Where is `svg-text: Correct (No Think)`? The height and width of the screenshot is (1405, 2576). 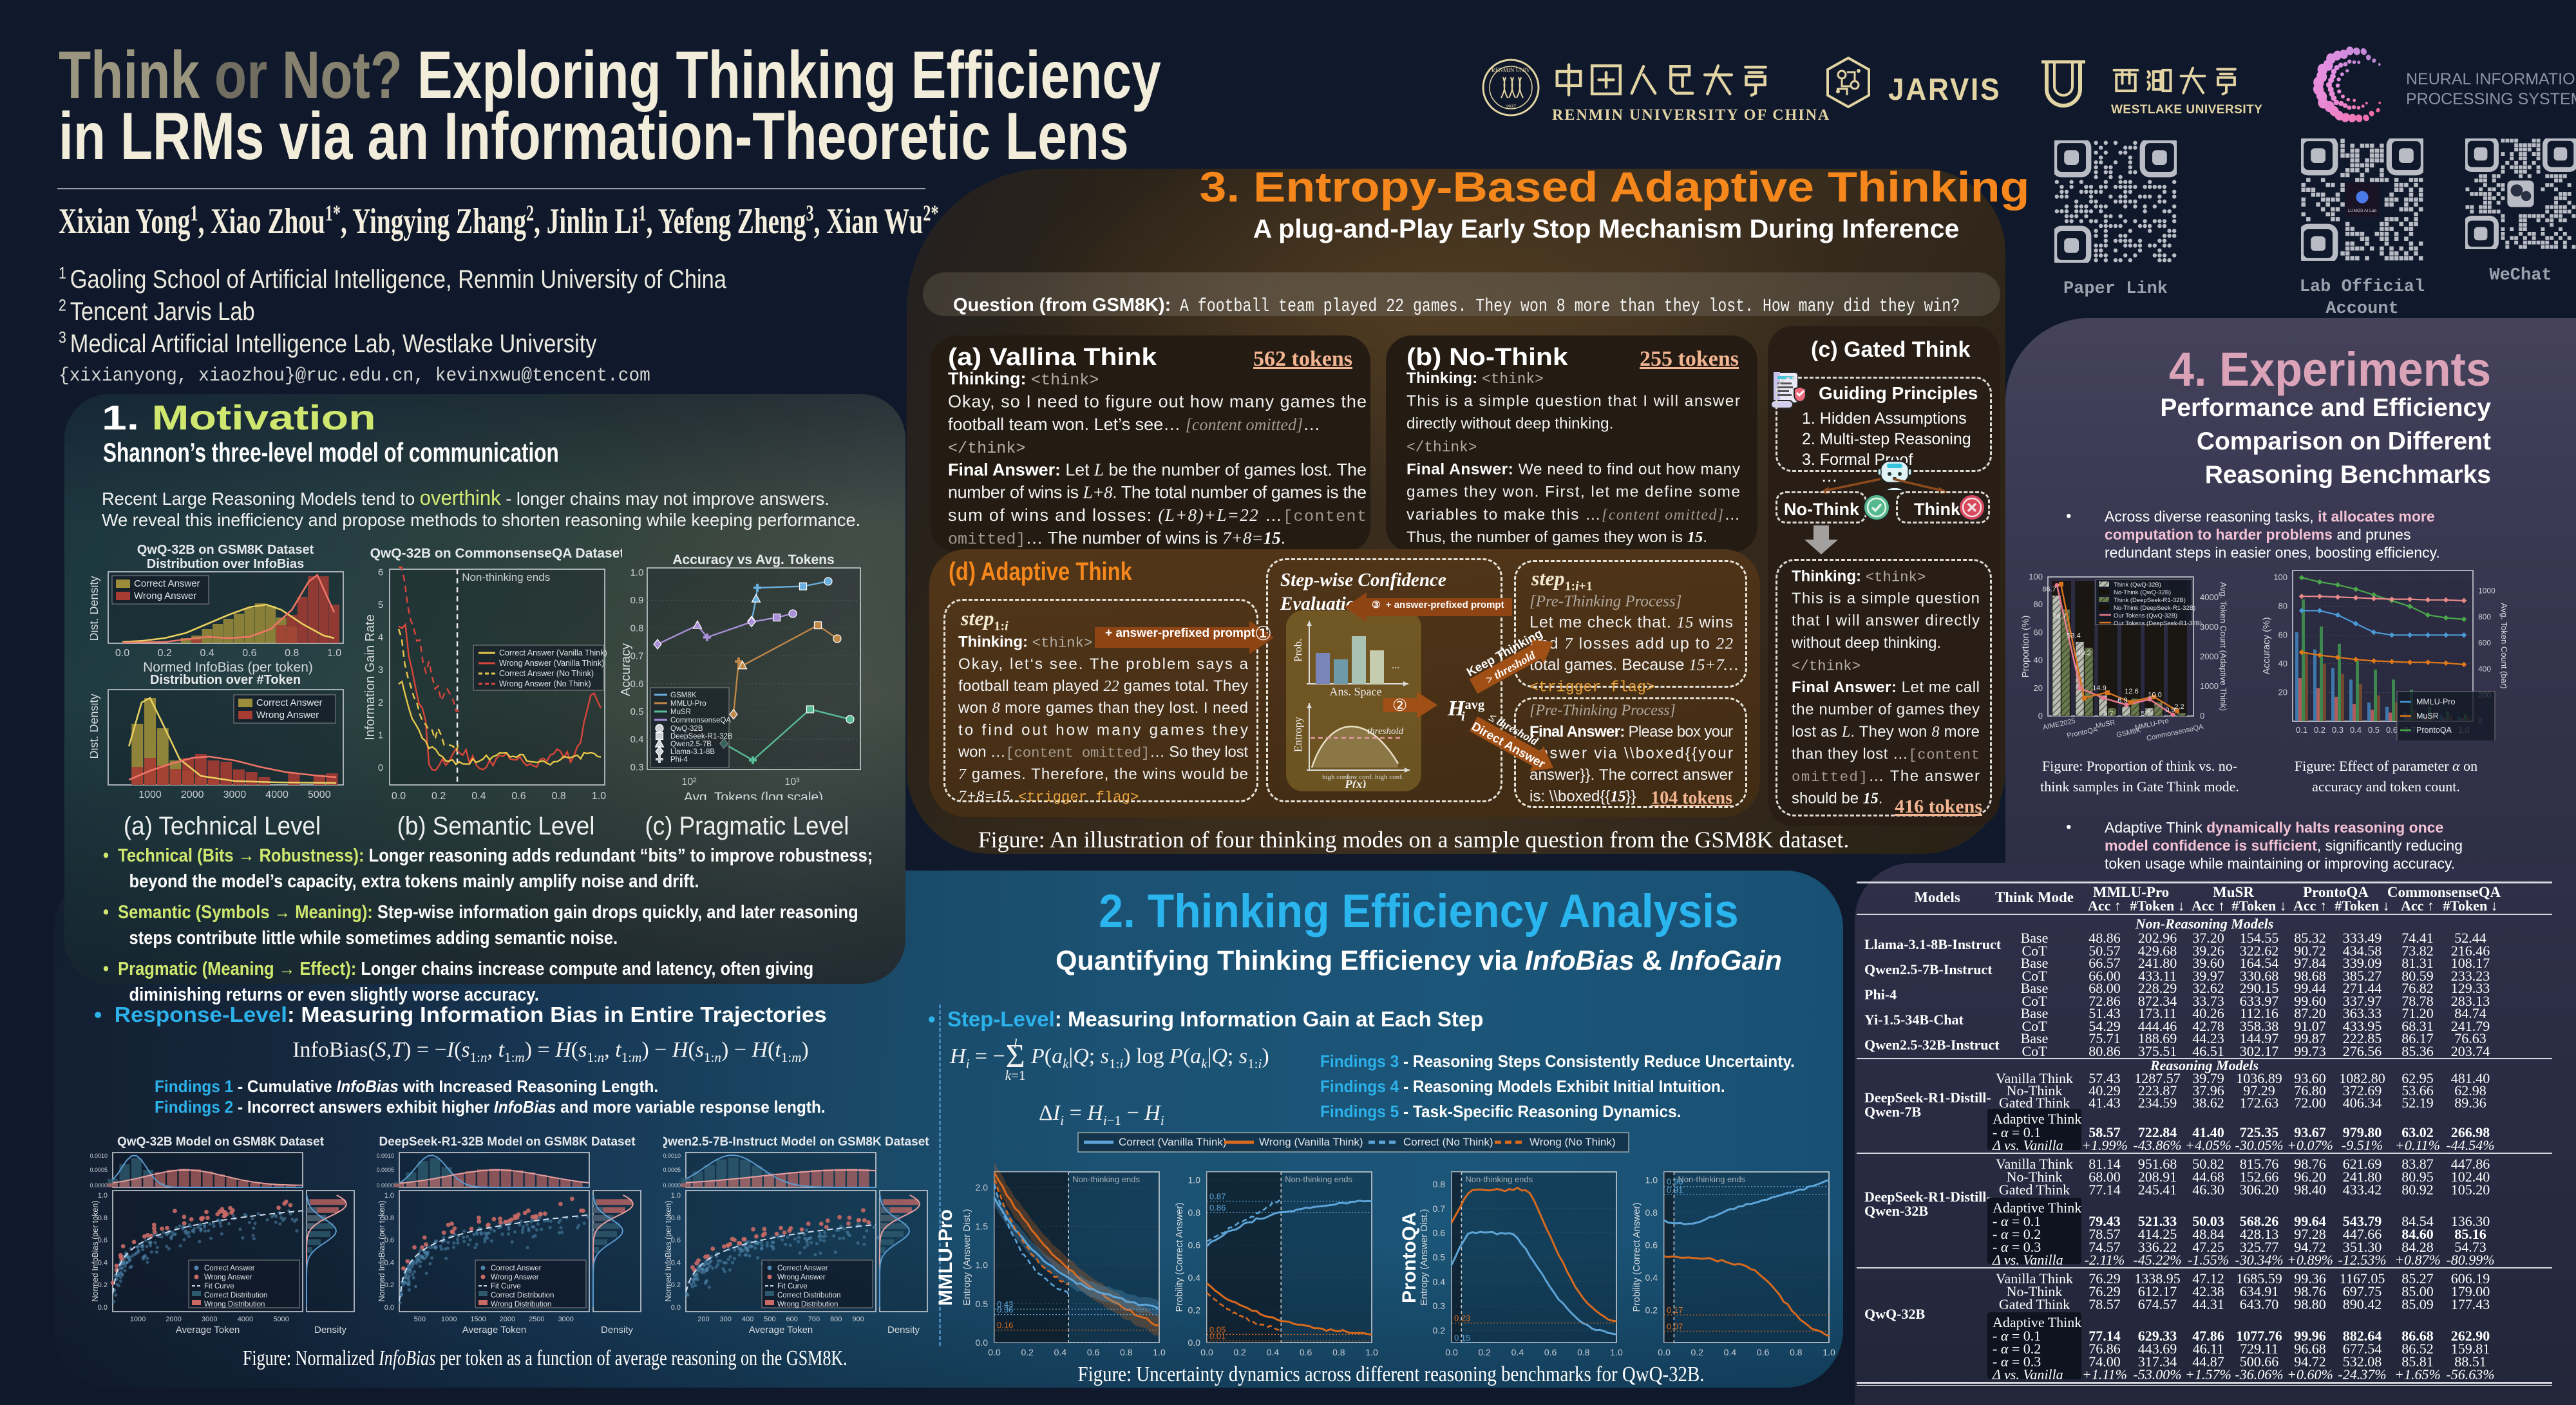 svg-text: Correct (No Think) is located at coordinates (1448, 1142).